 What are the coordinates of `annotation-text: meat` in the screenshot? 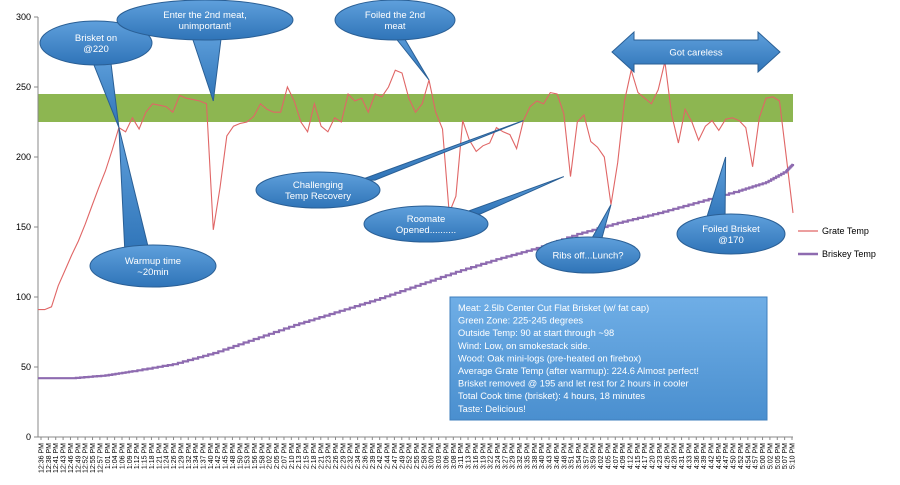 It's located at (394, 26).